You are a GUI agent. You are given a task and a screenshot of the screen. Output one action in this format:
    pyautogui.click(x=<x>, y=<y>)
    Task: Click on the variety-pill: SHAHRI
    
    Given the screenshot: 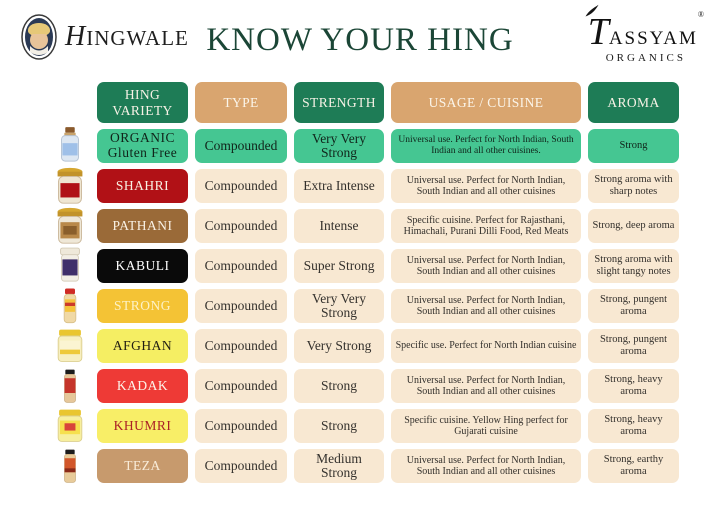 What is the action you would take?
    pyautogui.click(x=142, y=186)
    